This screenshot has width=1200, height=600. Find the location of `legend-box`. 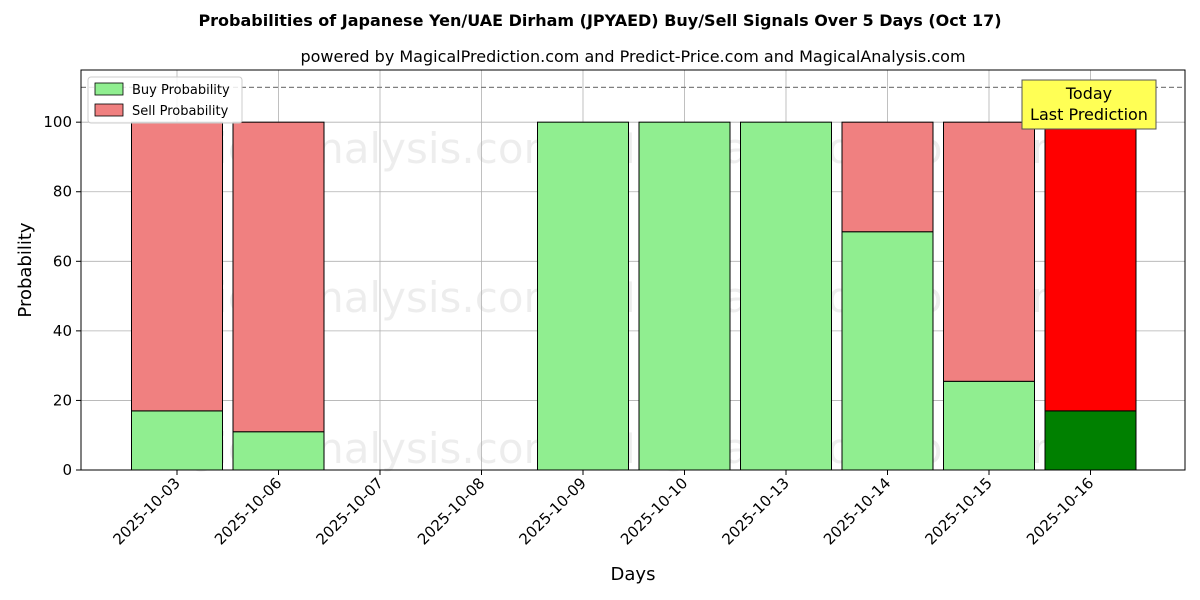

legend-box is located at coordinates (165, 100).